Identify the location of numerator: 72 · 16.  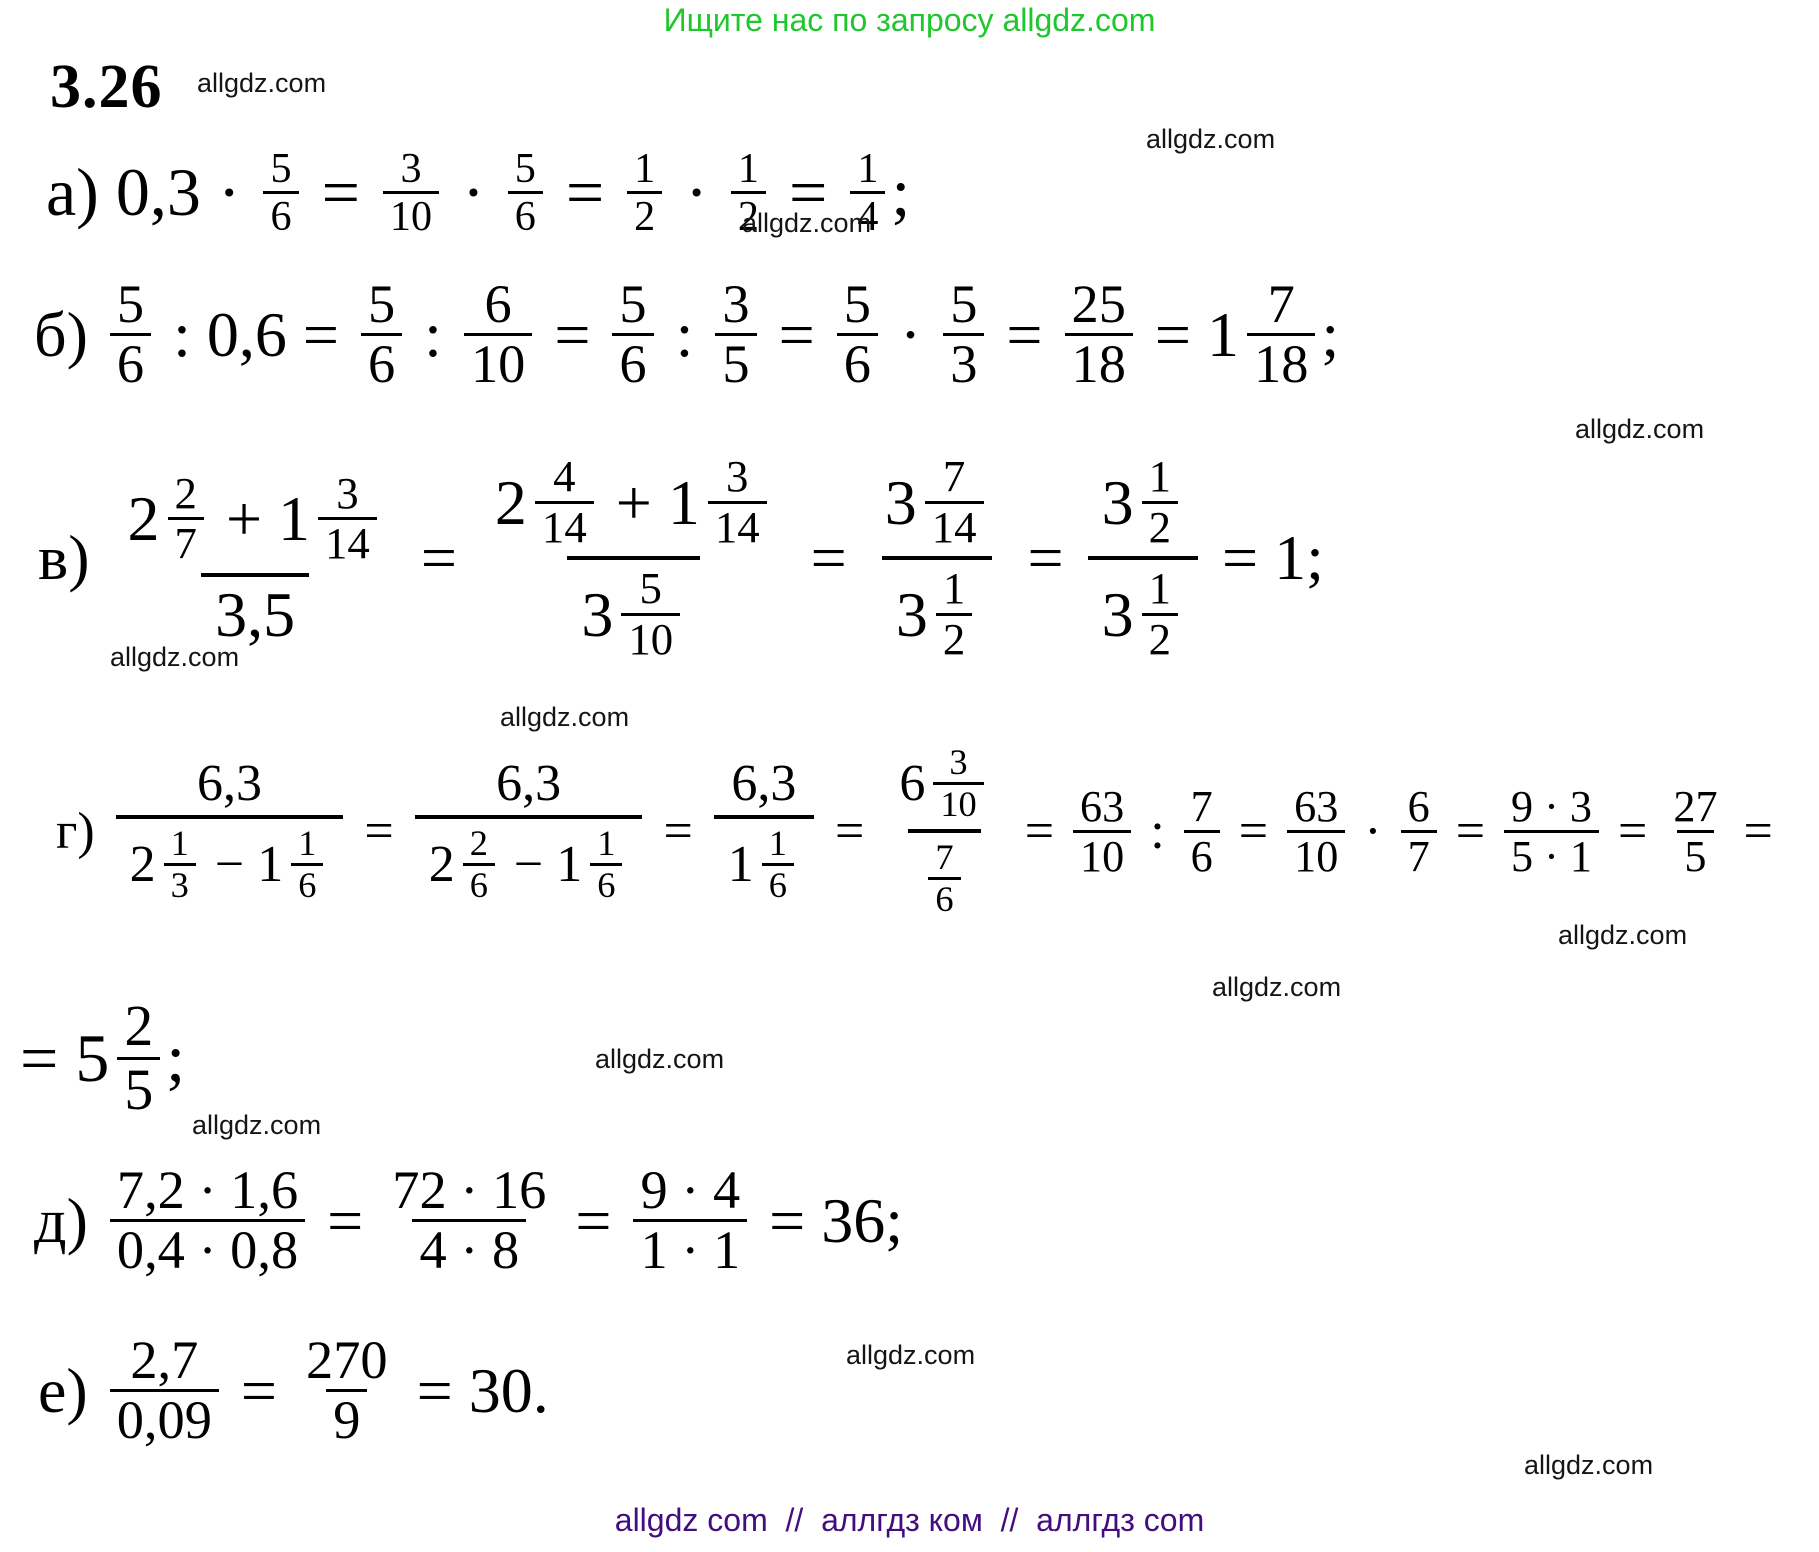
(469, 1190).